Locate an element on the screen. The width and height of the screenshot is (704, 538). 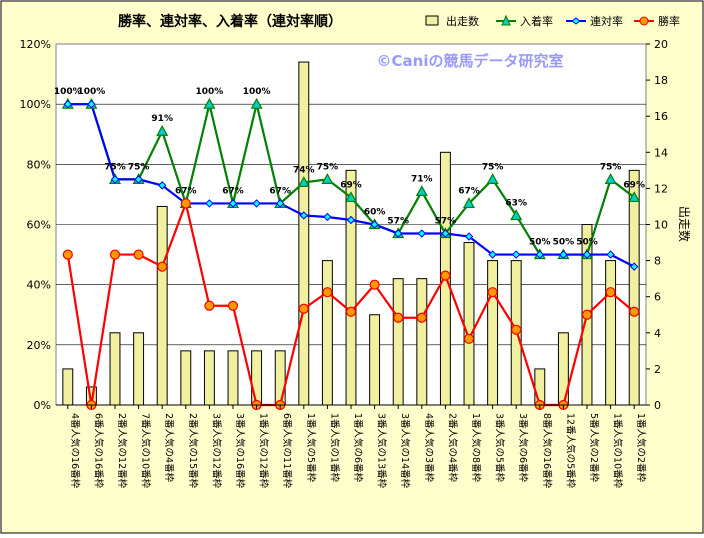
x-tick-label: 1番人気の5番枠 is located at coordinates (311, 448).